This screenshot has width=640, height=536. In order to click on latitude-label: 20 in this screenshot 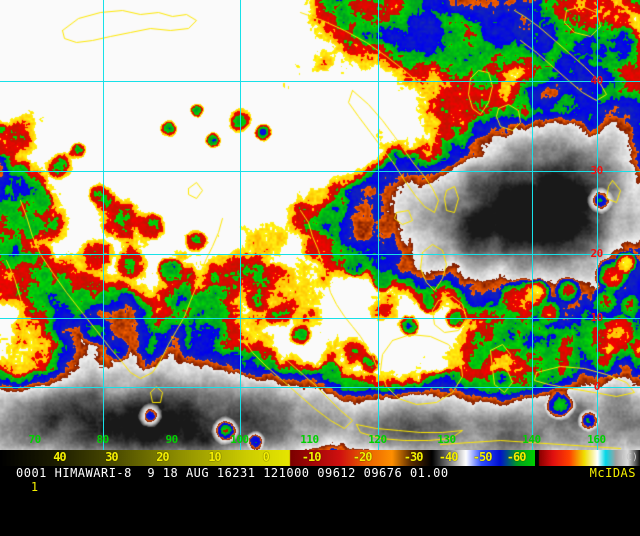, I will do `click(597, 253)`.